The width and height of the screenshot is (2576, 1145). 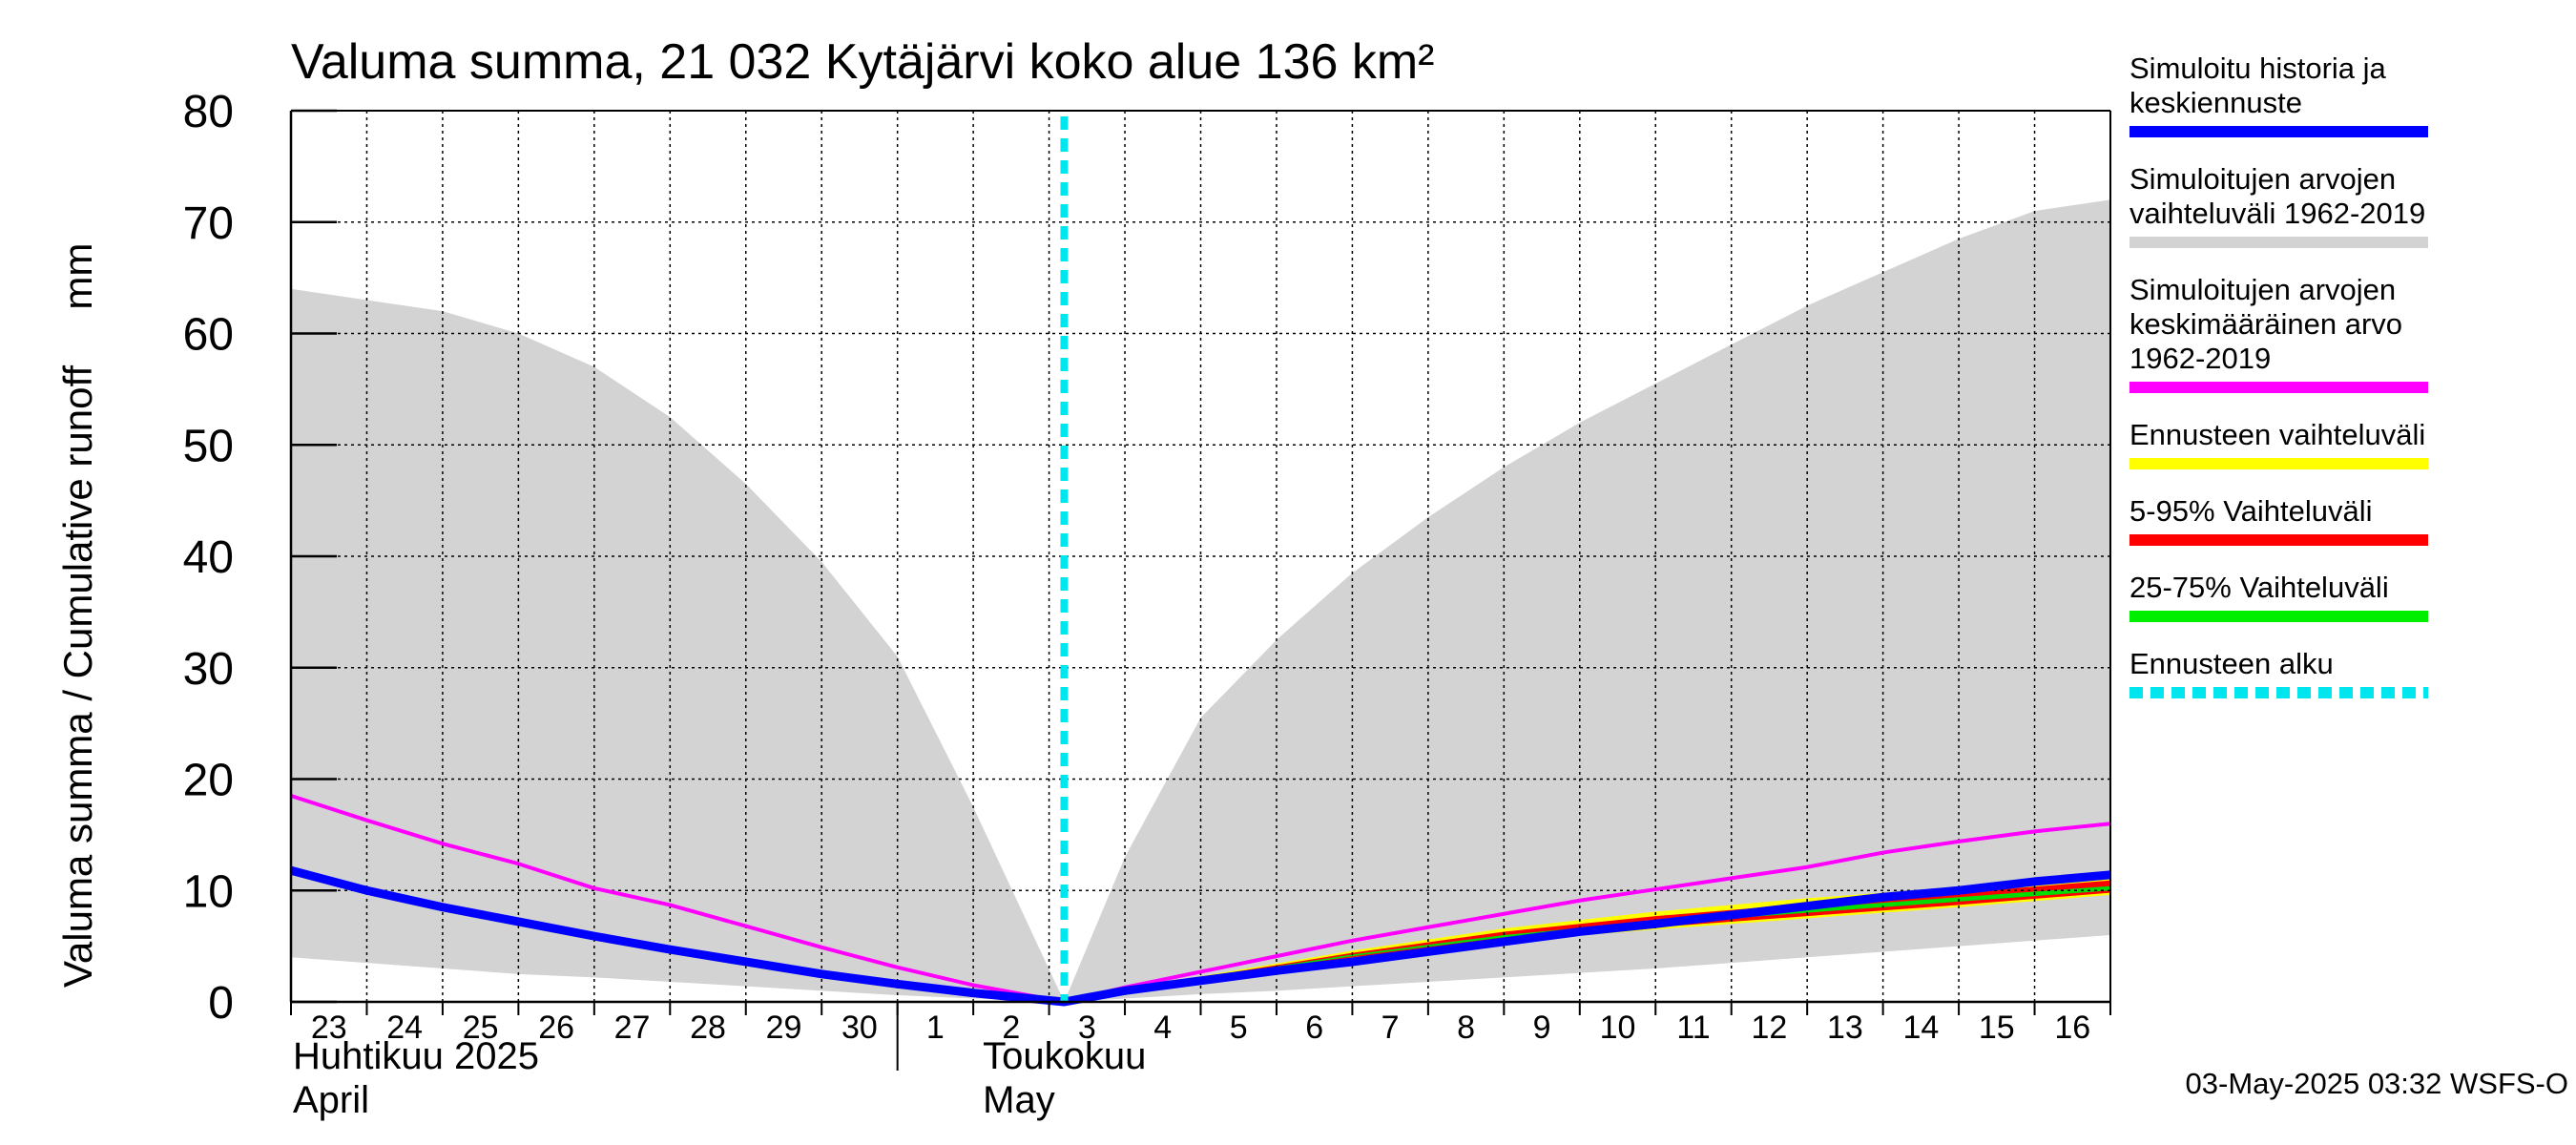 What do you see at coordinates (1997, 1028) in the screenshot?
I see `x-day-label: 15` at bounding box center [1997, 1028].